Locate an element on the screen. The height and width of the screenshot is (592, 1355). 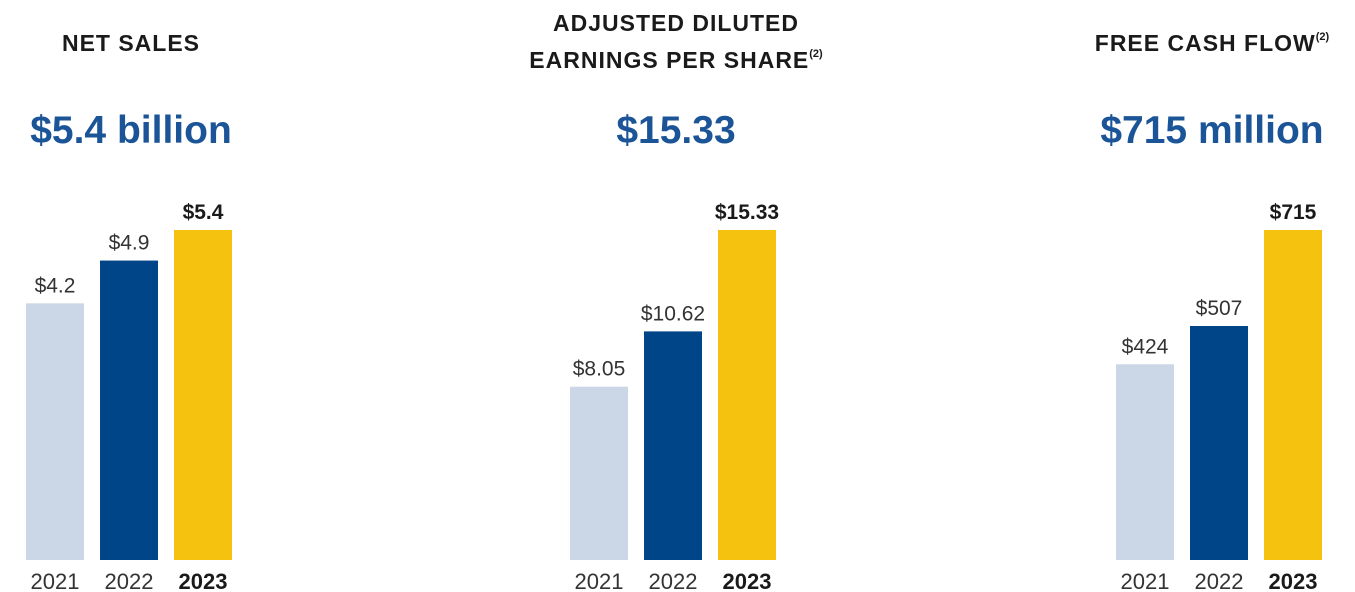
net-sales-title-text: NET SALES is located at coordinates (131, 43).